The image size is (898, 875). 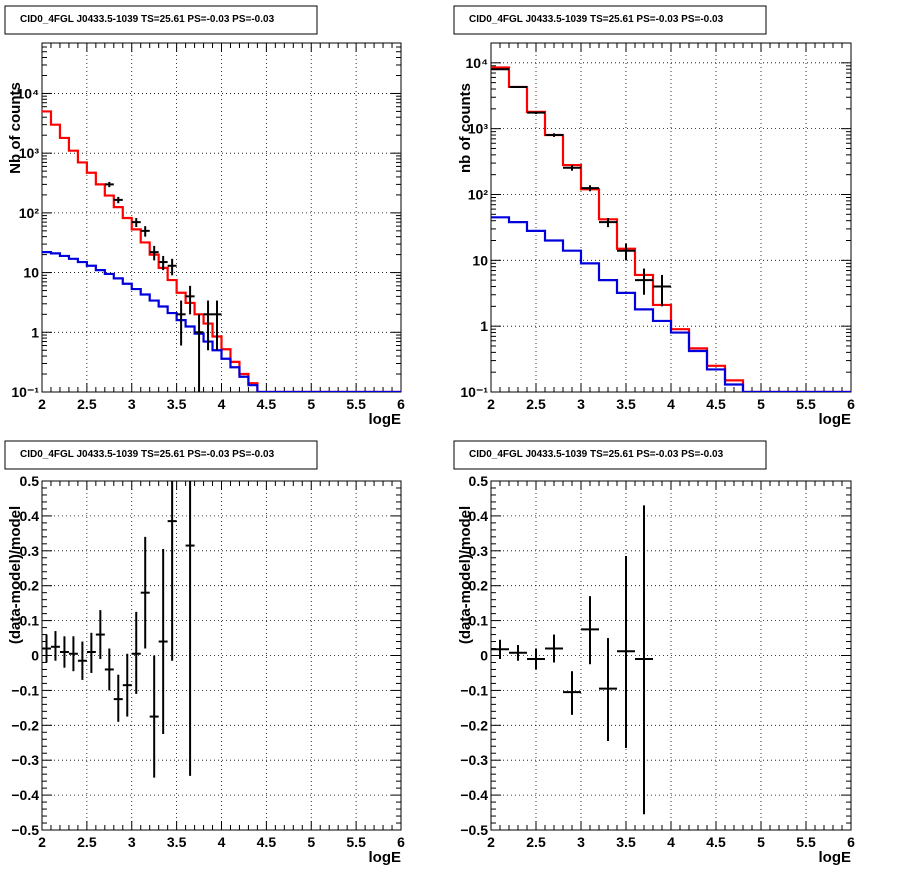 I want to click on y-tick-label: 10³, so click(x=29, y=153).